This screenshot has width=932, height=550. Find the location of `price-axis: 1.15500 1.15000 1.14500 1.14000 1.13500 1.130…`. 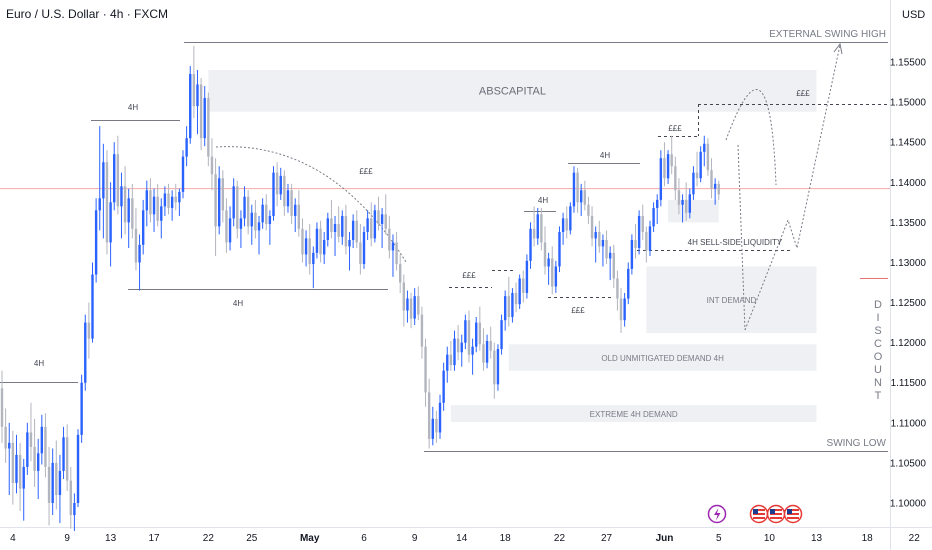

price-axis: 1.15500 1.15000 1.14500 1.14000 1.13500 1.130… is located at coordinates (908, 284).